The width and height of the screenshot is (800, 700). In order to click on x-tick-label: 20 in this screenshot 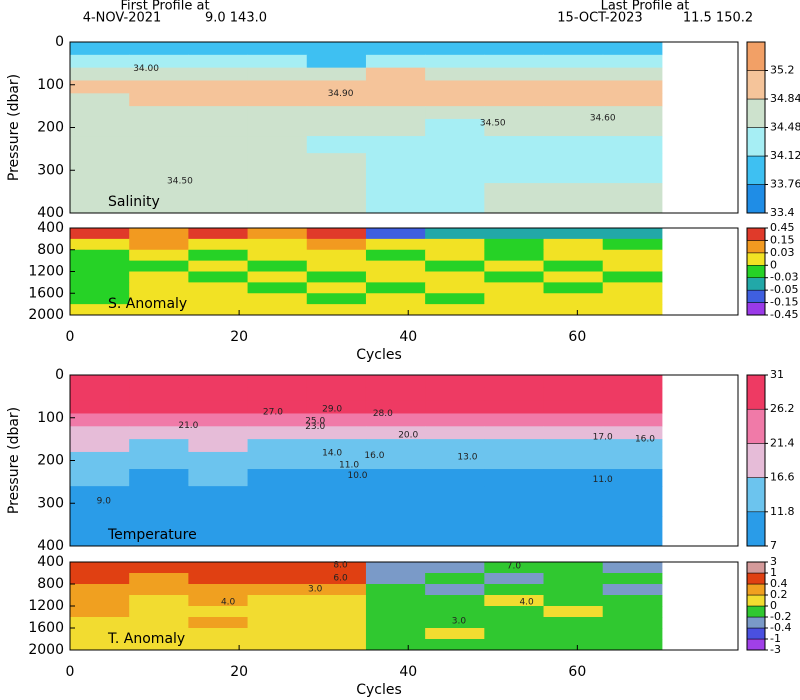, I will do `click(239, 337)`.